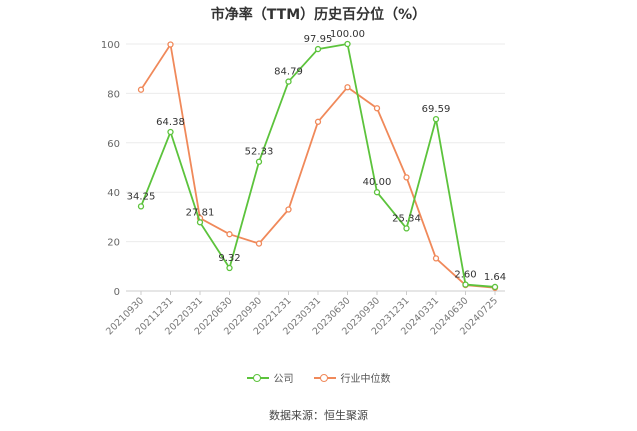 The image size is (637, 431). I want to click on legend-swatch-industry-median, so click(324, 378).